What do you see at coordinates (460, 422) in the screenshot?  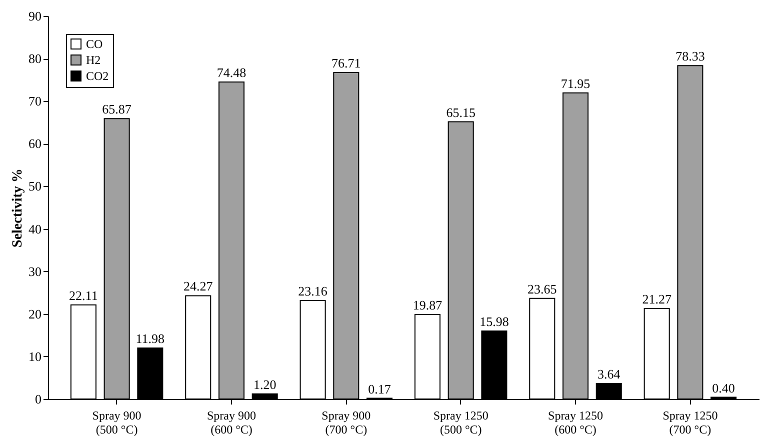 I see `x-tick-label: Spray 1250 (500 °C)` at bounding box center [460, 422].